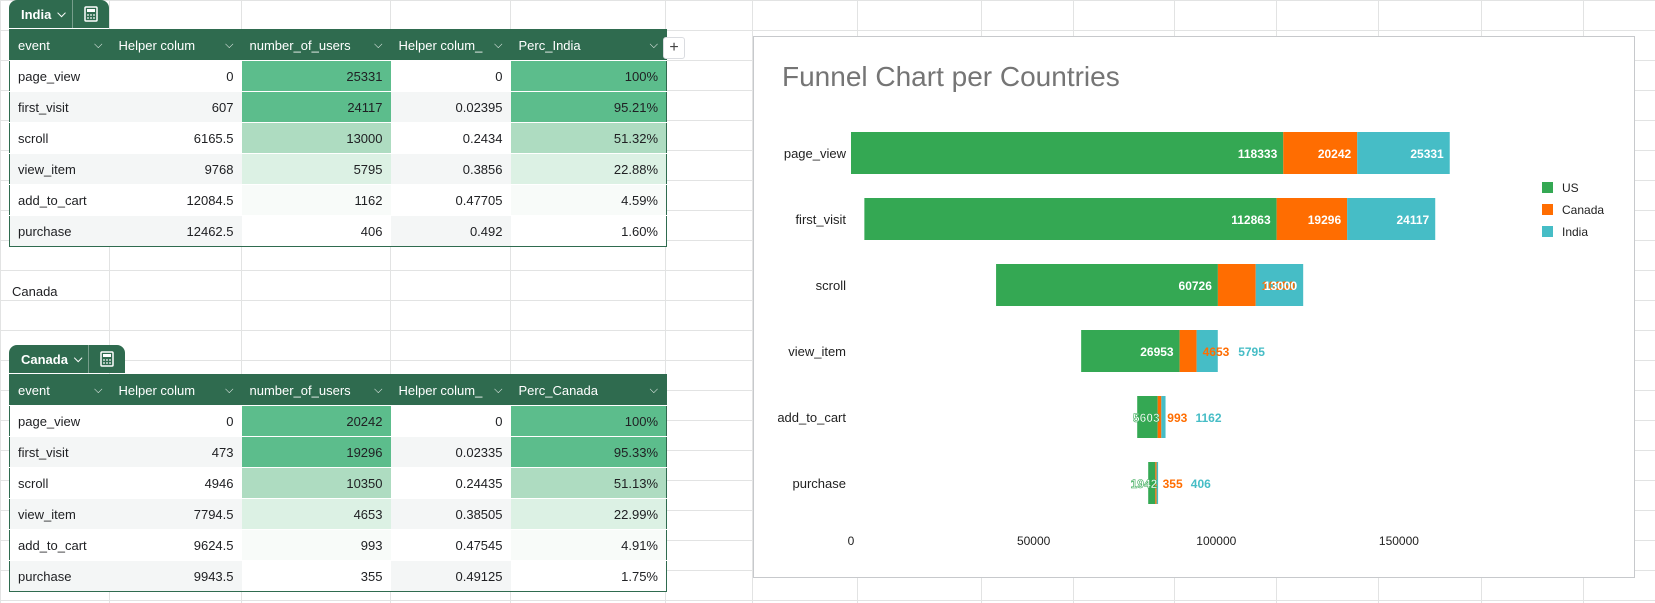 This screenshot has height=603, width=1655. I want to click on cell-perc: 51.13%, so click(588, 483).